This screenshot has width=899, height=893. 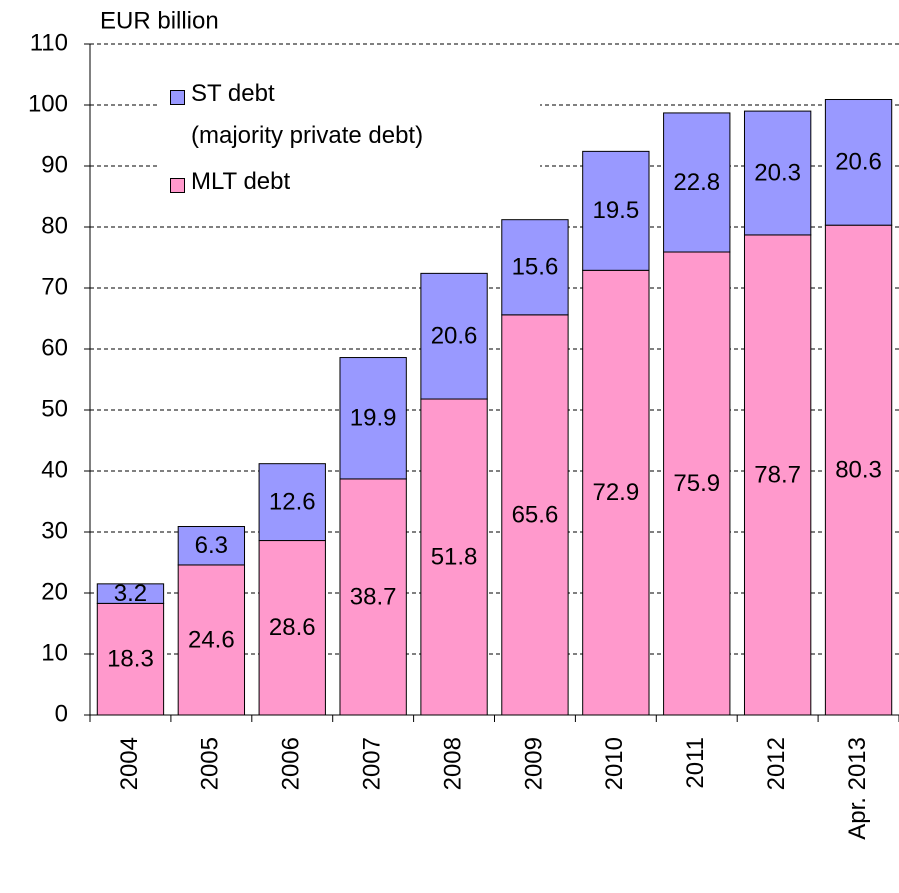 I want to click on value-label: 3.2, so click(x=130, y=593).